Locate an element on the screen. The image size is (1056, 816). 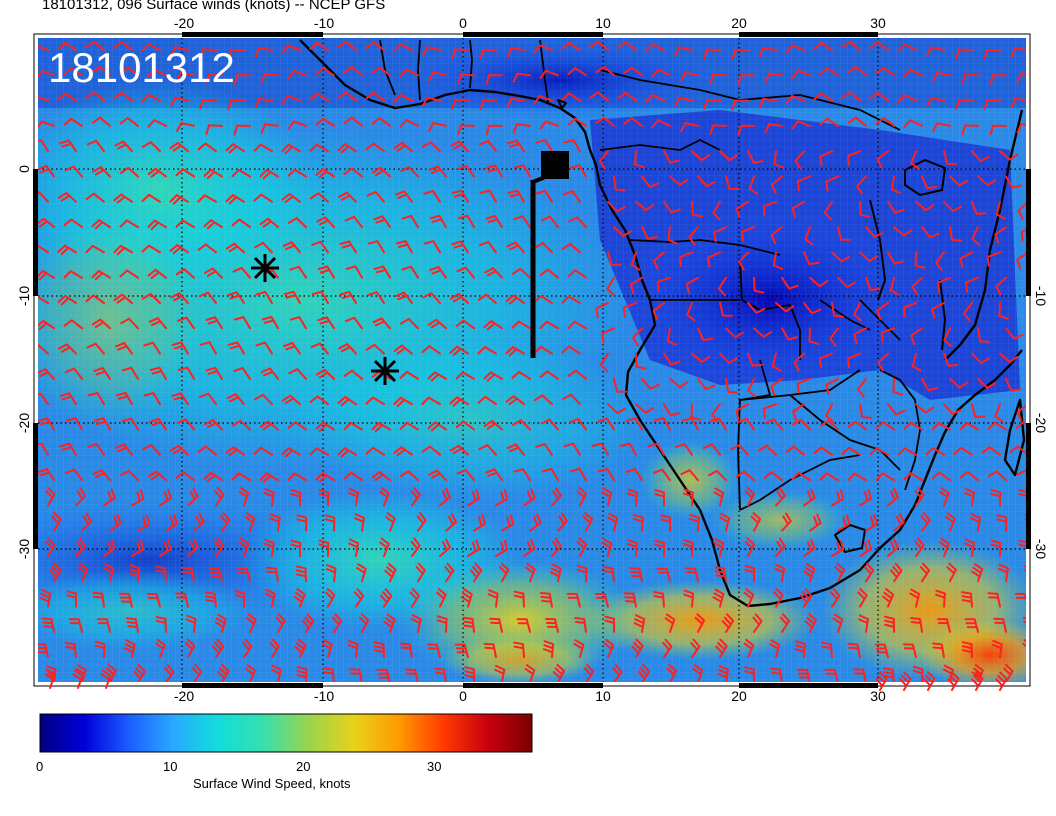
x-tick-bottom-20: 20 is located at coordinates (739, 696).